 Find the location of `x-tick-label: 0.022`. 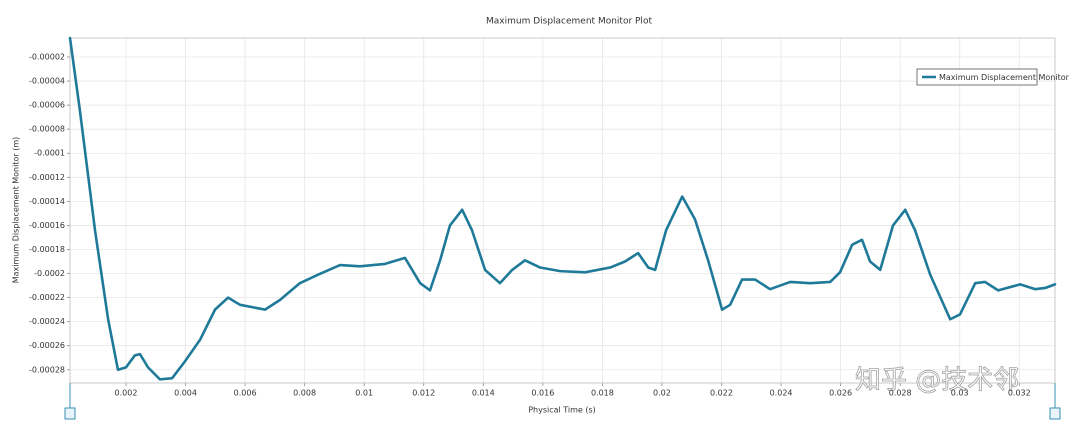

x-tick-label: 0.022 is located at coordinates (721, 393).